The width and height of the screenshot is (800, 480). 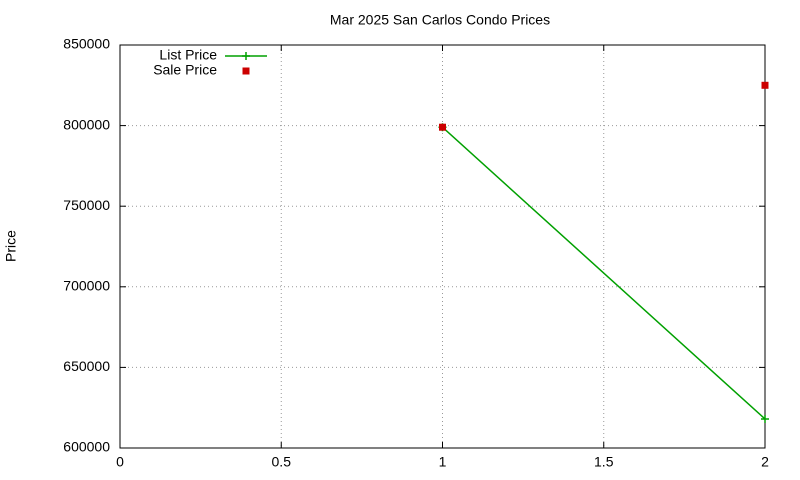 I want to click on x-tick-label: 0, so click(x=120, y=462).